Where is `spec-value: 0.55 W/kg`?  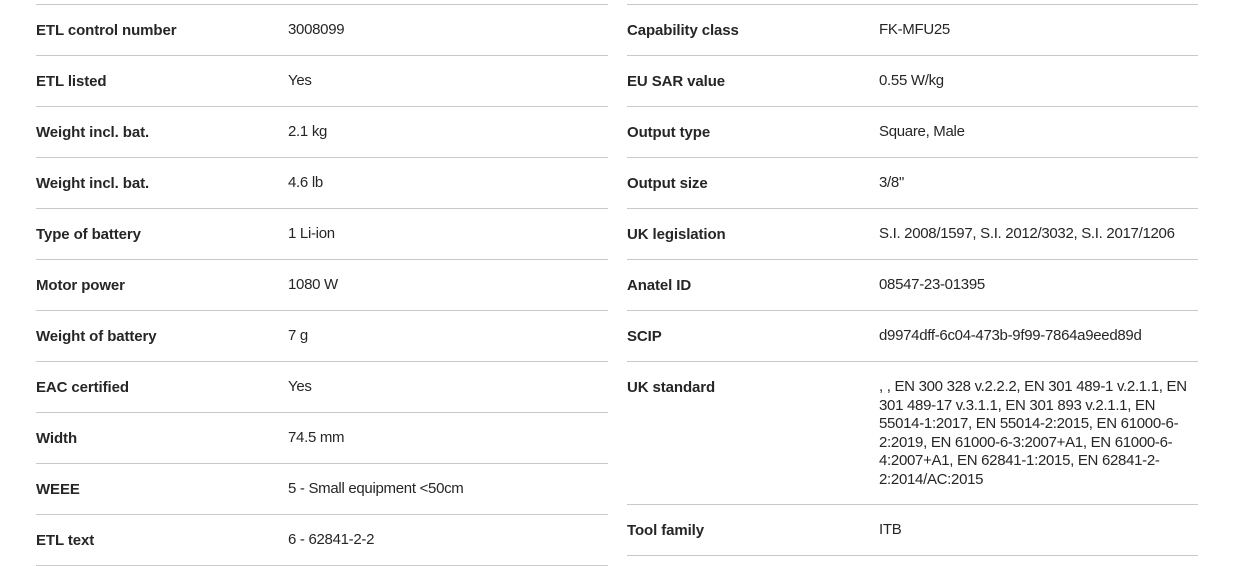 spec-value: 0.55 W/kg is located at coordinates (911, 80).